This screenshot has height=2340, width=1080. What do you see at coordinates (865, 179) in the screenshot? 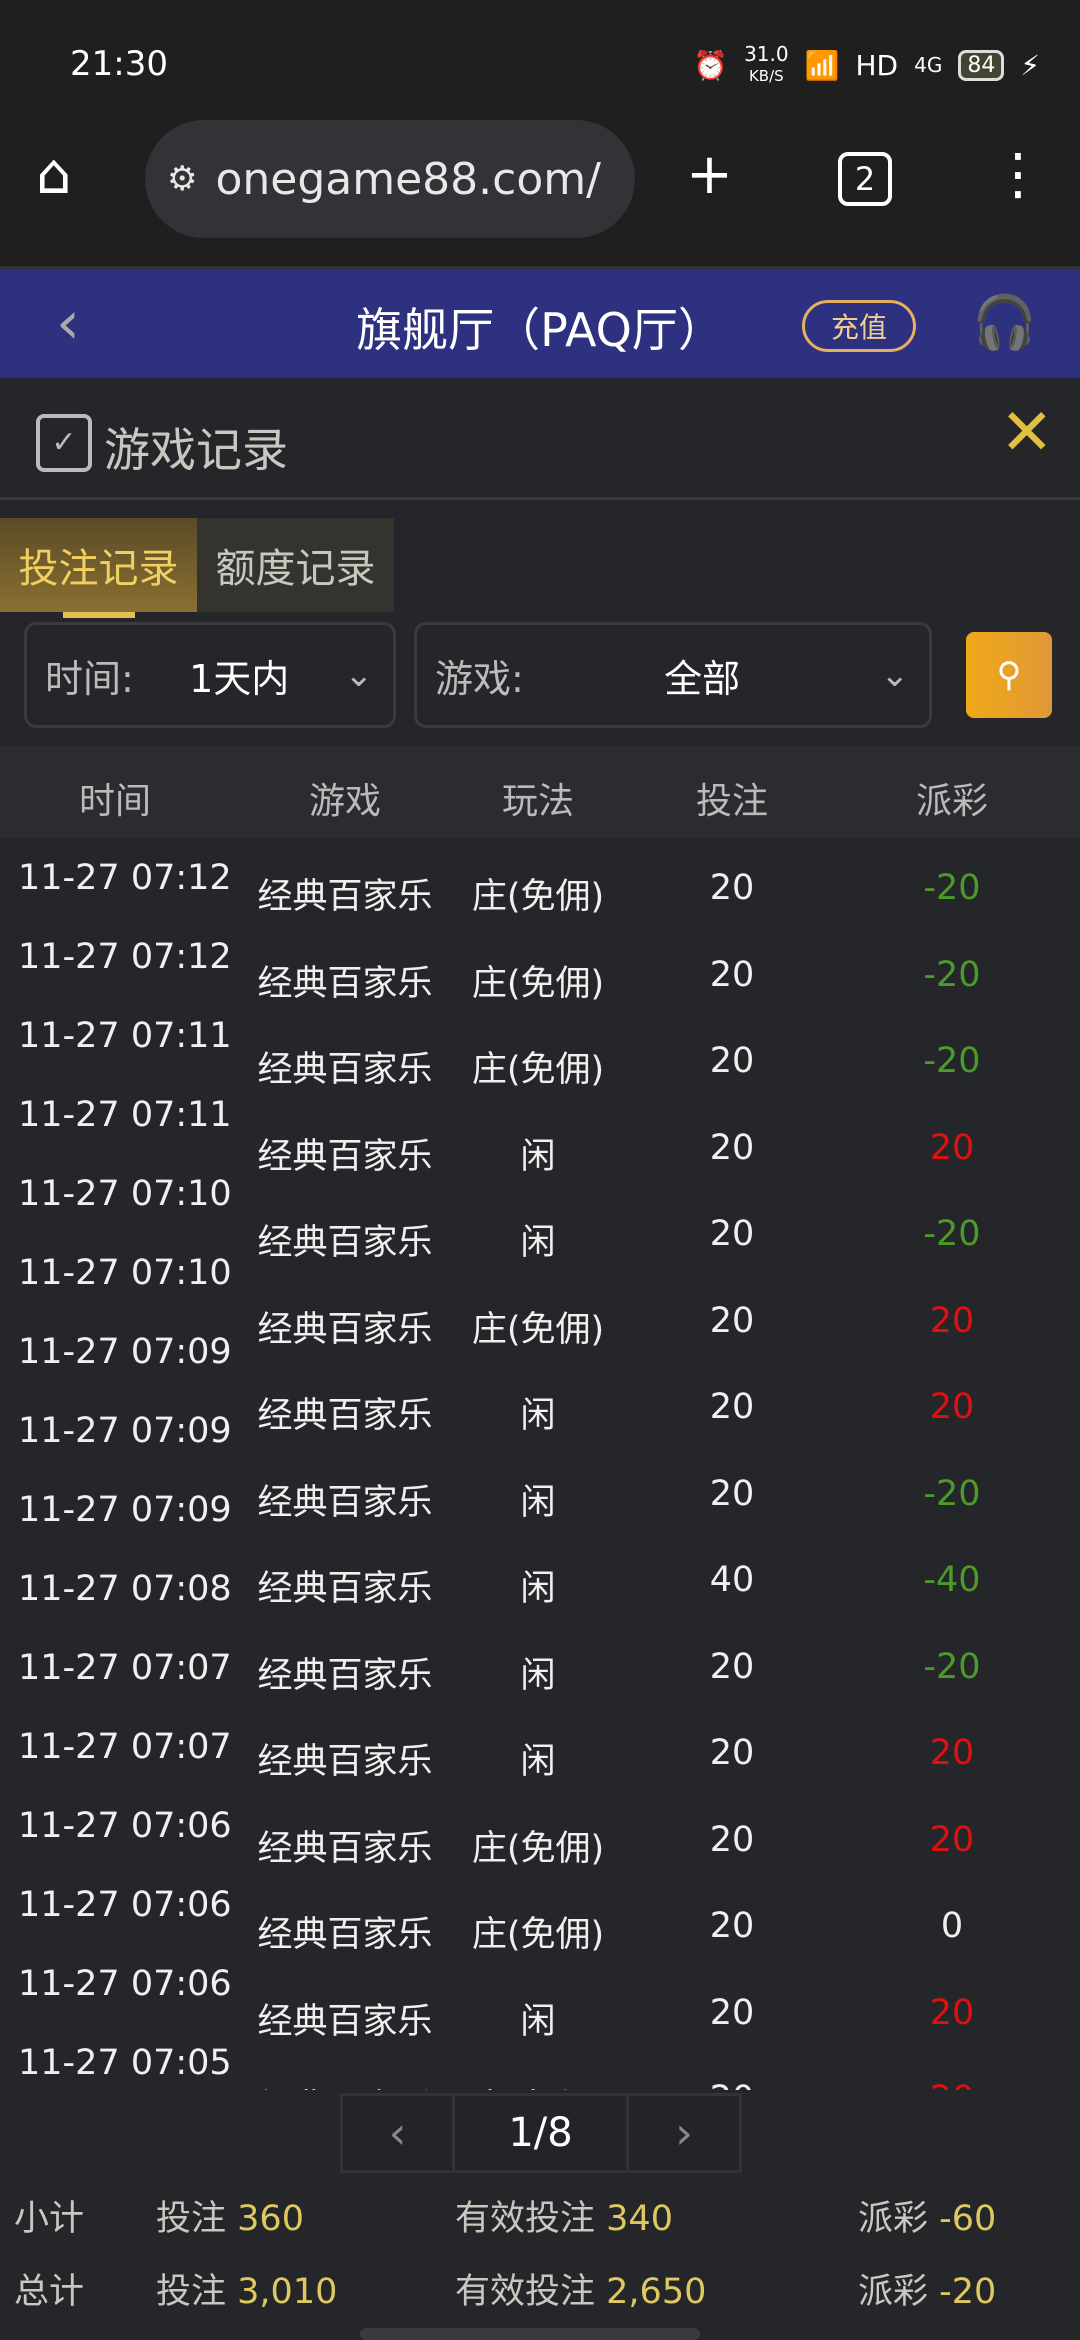
I see `tab-switcher-button: 2` at bounding box center [865, 179].